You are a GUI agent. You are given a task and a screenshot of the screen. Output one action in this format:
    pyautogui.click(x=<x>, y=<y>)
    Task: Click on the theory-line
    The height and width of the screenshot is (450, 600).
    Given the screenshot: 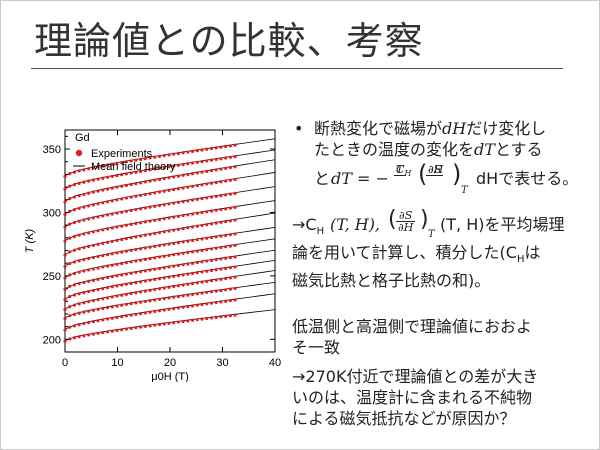 What is the action you would take?
    pyautogui.click(x=170, y=220)
    